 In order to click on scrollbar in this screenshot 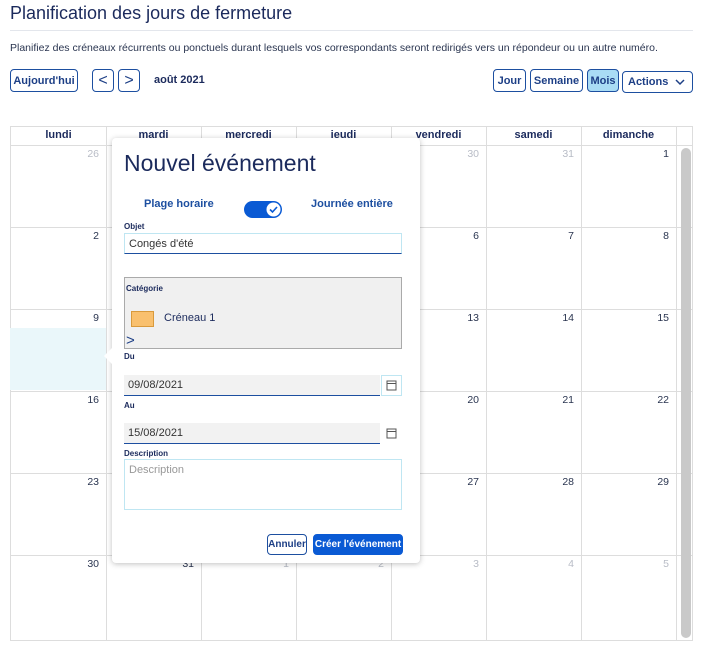, I will do `click(686, 393)`.